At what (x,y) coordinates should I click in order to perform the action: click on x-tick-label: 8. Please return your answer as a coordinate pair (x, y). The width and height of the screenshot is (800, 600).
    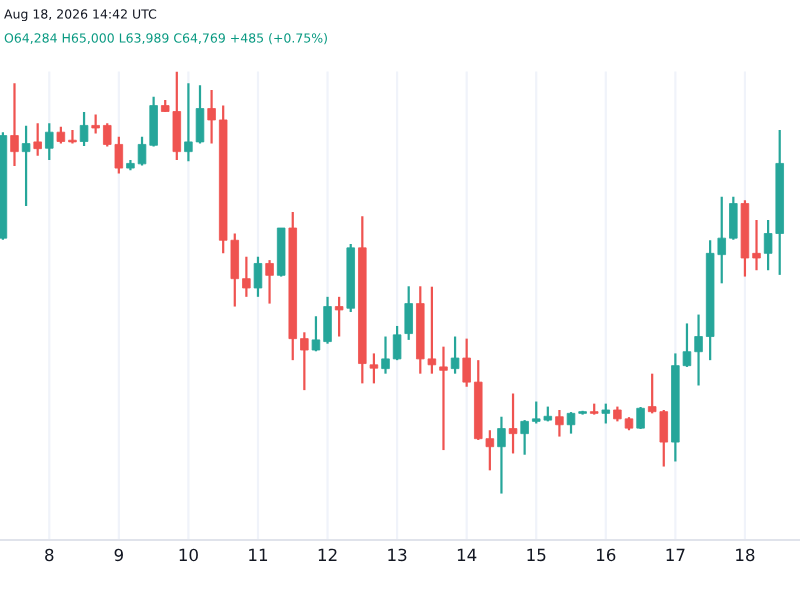
    Looking at the image, I should click on (49, 555).